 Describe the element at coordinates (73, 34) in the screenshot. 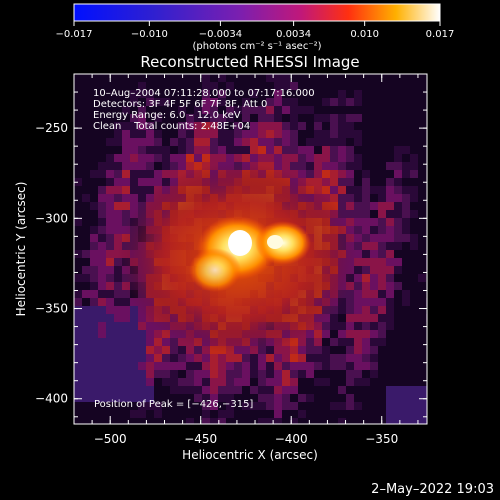

I see `colorbar-tick-label: −0.017` at that location.